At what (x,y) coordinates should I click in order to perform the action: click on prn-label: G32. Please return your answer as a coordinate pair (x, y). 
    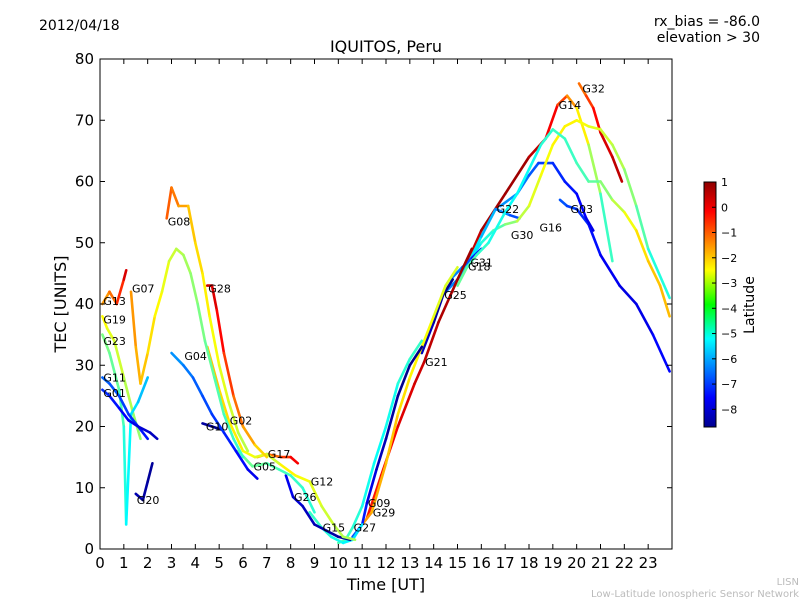
    Looking at the image, I should click on (593, 88).